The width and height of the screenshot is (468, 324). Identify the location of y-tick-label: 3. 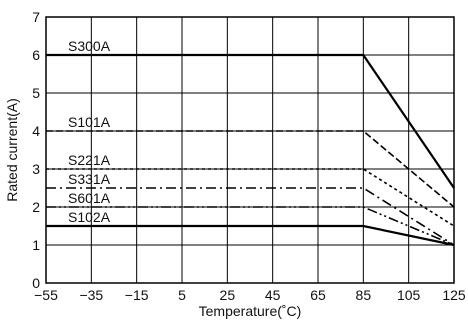
(36, 169).